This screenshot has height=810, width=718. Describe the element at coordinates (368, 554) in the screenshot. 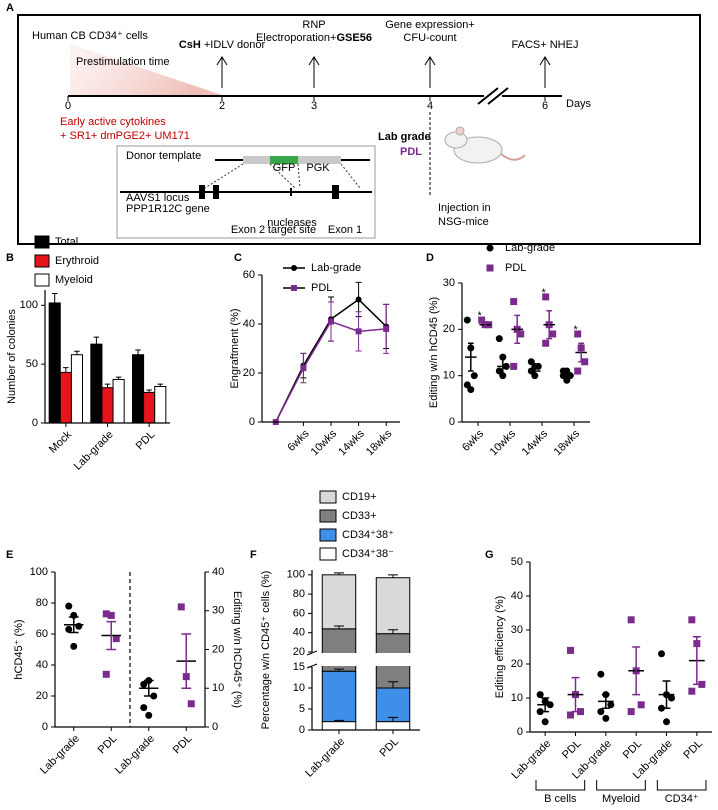

I see `legend-label: CD34⁺38⁻` at that location.